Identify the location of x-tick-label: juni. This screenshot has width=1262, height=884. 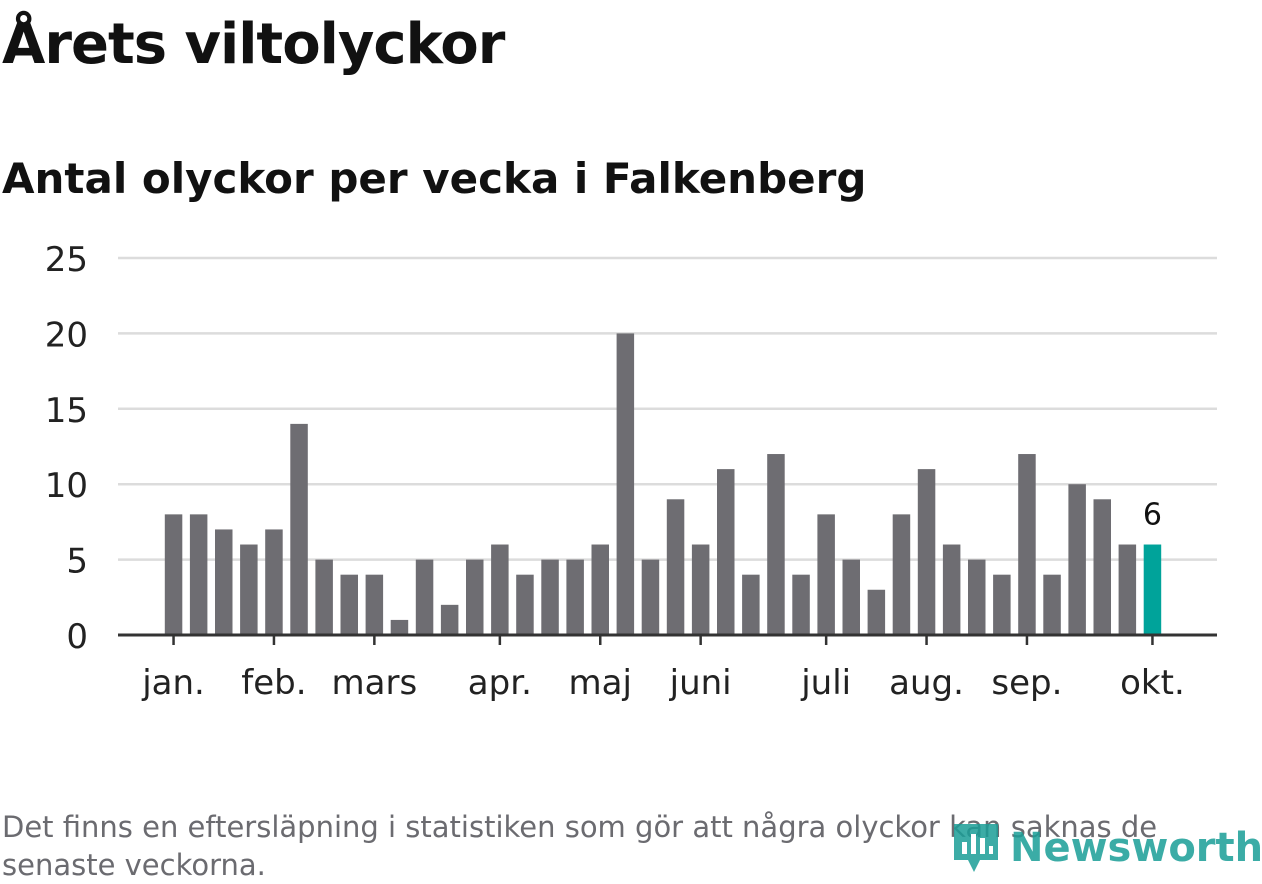
(700, 683).